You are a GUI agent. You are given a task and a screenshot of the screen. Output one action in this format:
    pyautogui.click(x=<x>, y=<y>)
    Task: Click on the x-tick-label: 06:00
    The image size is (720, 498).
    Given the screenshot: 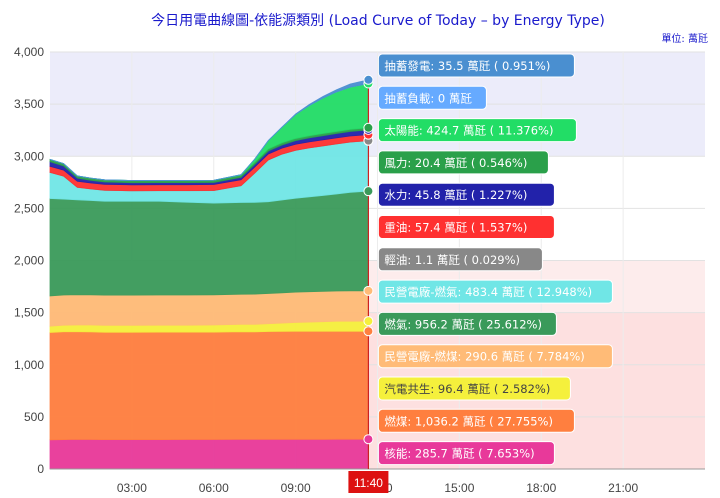 What is the action you would take?
    pyautogui.click(x=214, y=488)
    